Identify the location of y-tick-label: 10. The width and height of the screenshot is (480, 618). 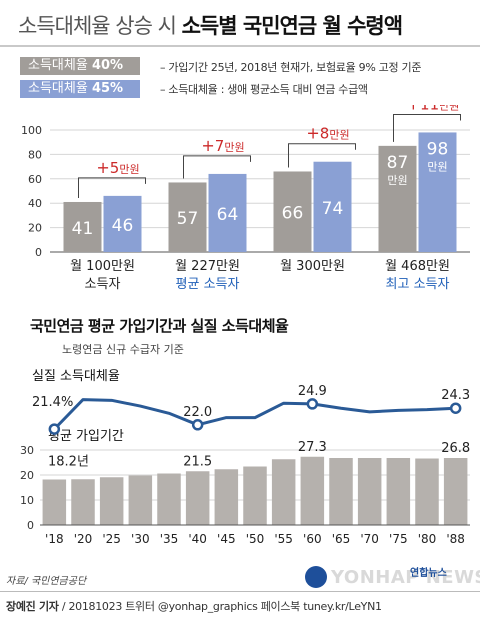
(27, 500).